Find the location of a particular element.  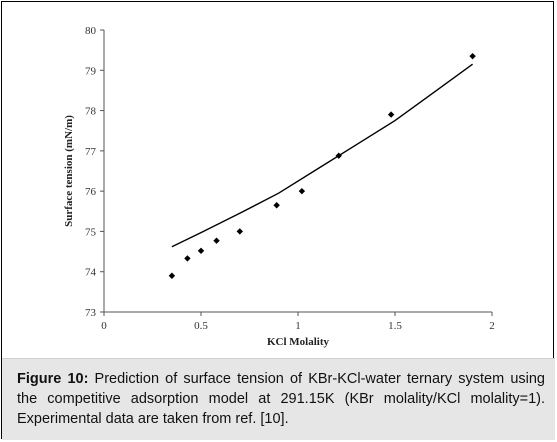

x-tick-label: 1 is located at coordinates (298, 326).